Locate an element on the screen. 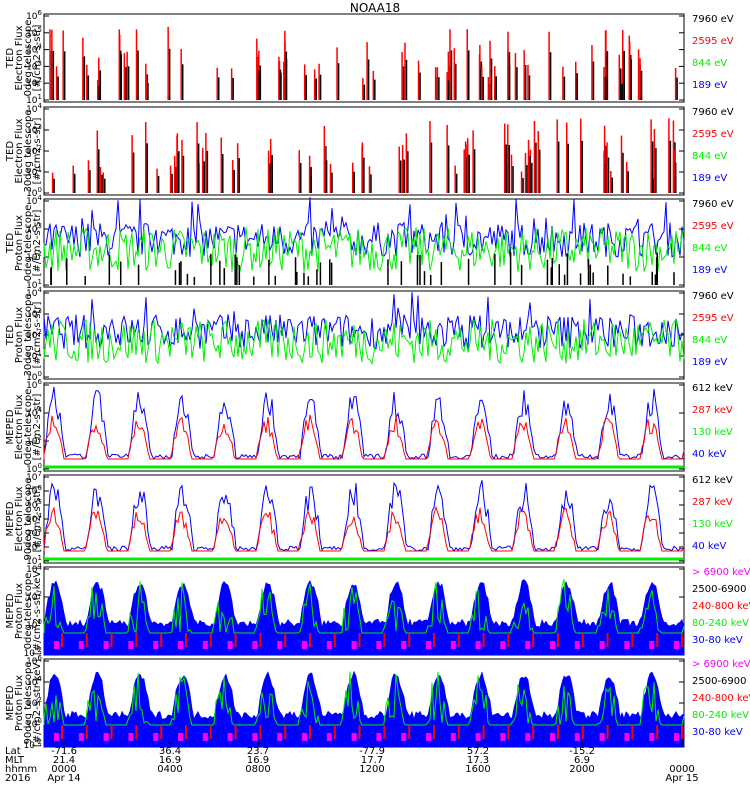 This screenshot has height=800, width=750. x-tick-label: 6.9 is located at coordinates (582, 760).